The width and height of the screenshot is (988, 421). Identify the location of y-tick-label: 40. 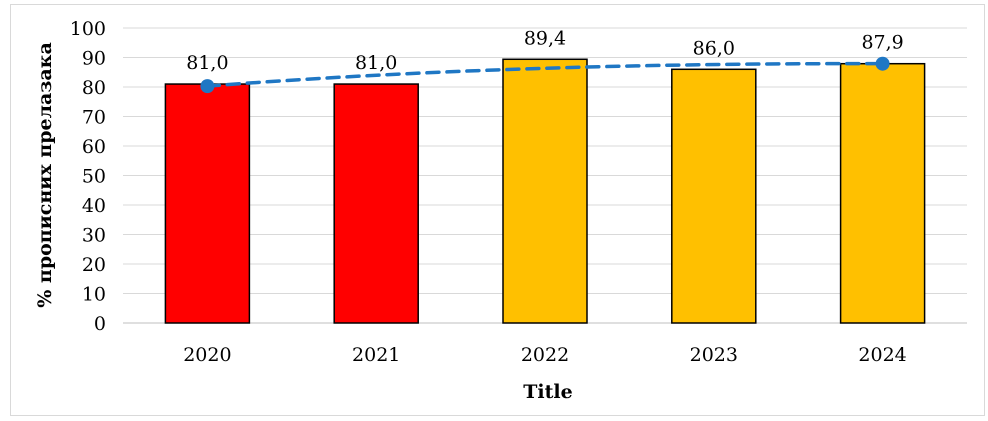
(94, 206).